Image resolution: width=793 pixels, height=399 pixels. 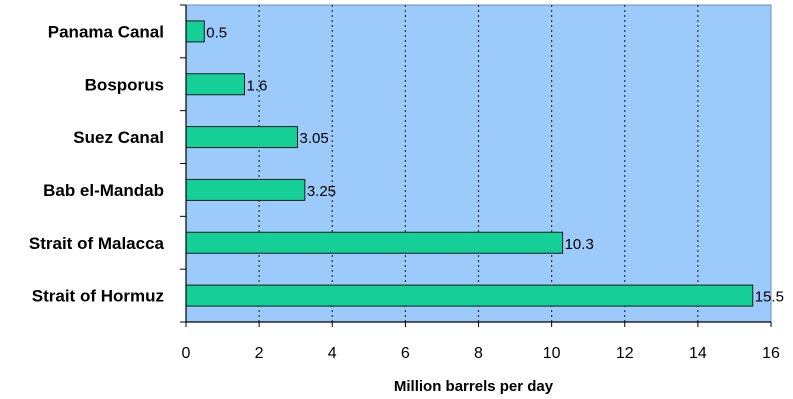 What do you see at coordinates (97, 243) in the screenshot?
I see `category-label: Strait of Malacca` at bounding box center [97, 243].